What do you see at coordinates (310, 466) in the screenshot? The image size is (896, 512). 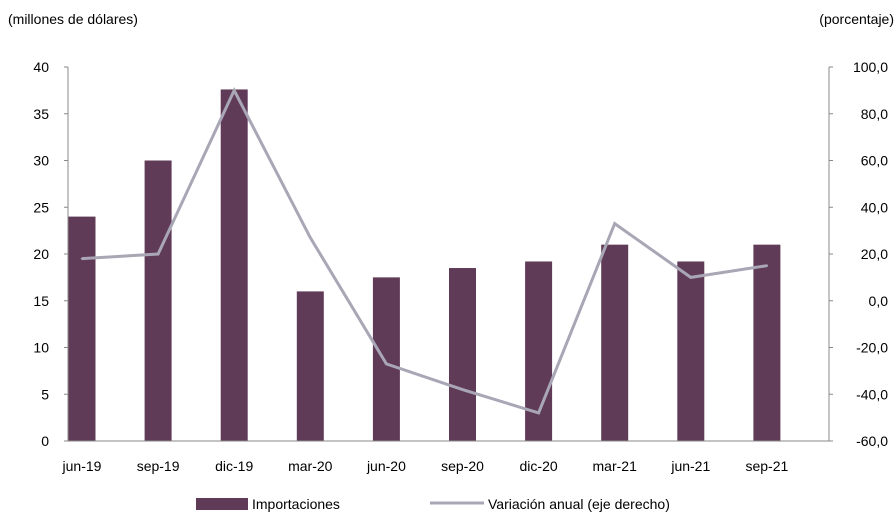 I see `x-tick-label-mar-20: mar-20` at bounding box center [310, 466].